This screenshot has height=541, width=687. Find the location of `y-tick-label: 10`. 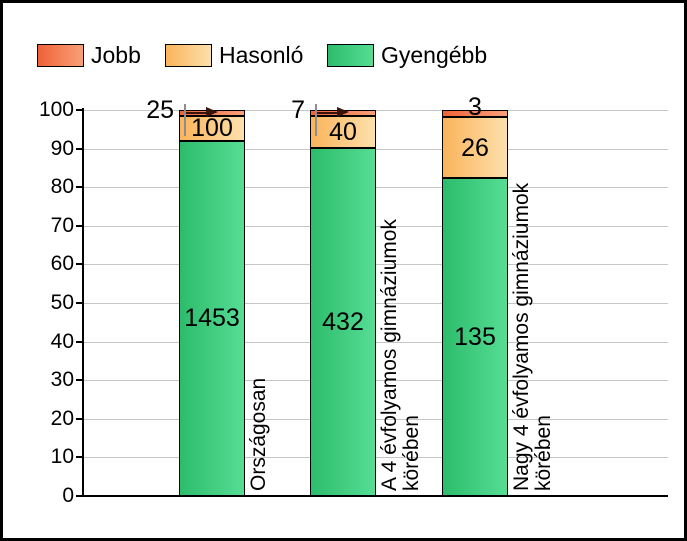

y-tick-label: 10 is located at coordinates (62, 457).